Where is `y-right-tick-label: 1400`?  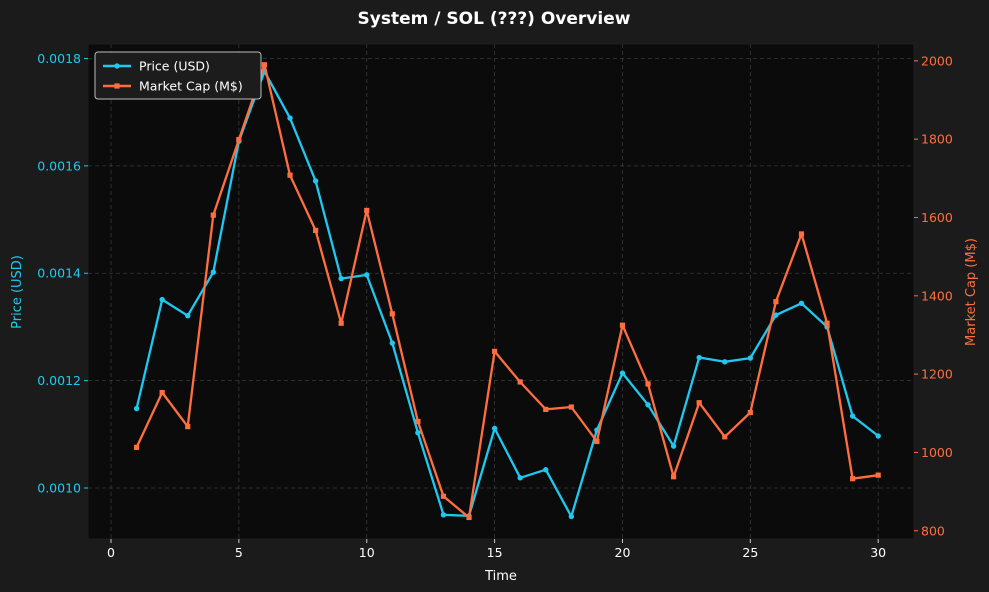
y-right-tick-label: 1400 is located at coordinates (937, 295).